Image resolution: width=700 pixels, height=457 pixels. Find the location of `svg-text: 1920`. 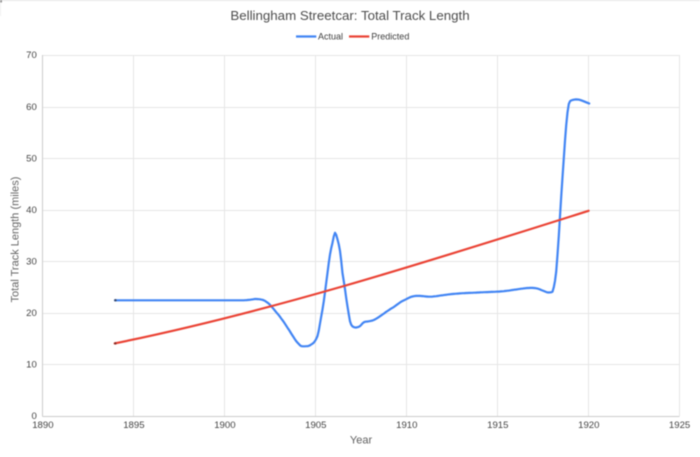

svg-text: 1920 is located at coordinates (588, 425).